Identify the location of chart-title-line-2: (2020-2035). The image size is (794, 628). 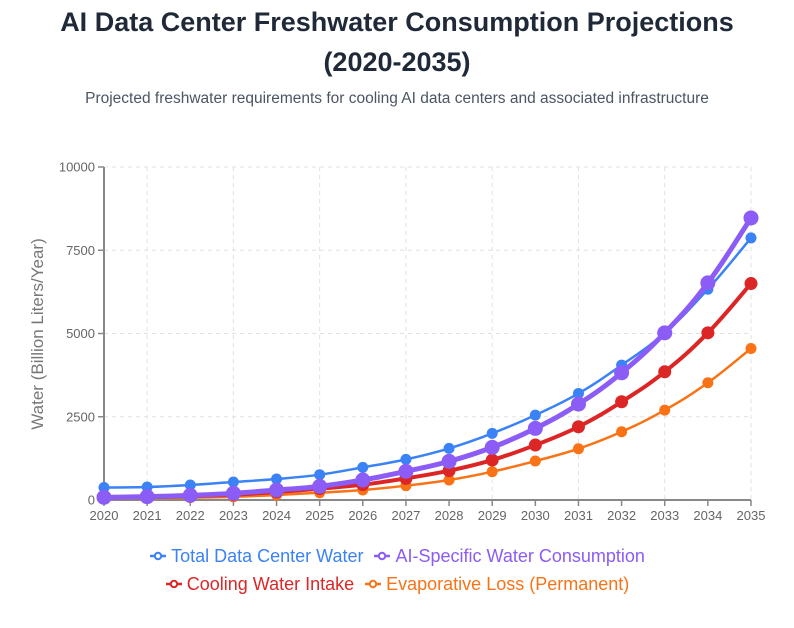
(397, 62).